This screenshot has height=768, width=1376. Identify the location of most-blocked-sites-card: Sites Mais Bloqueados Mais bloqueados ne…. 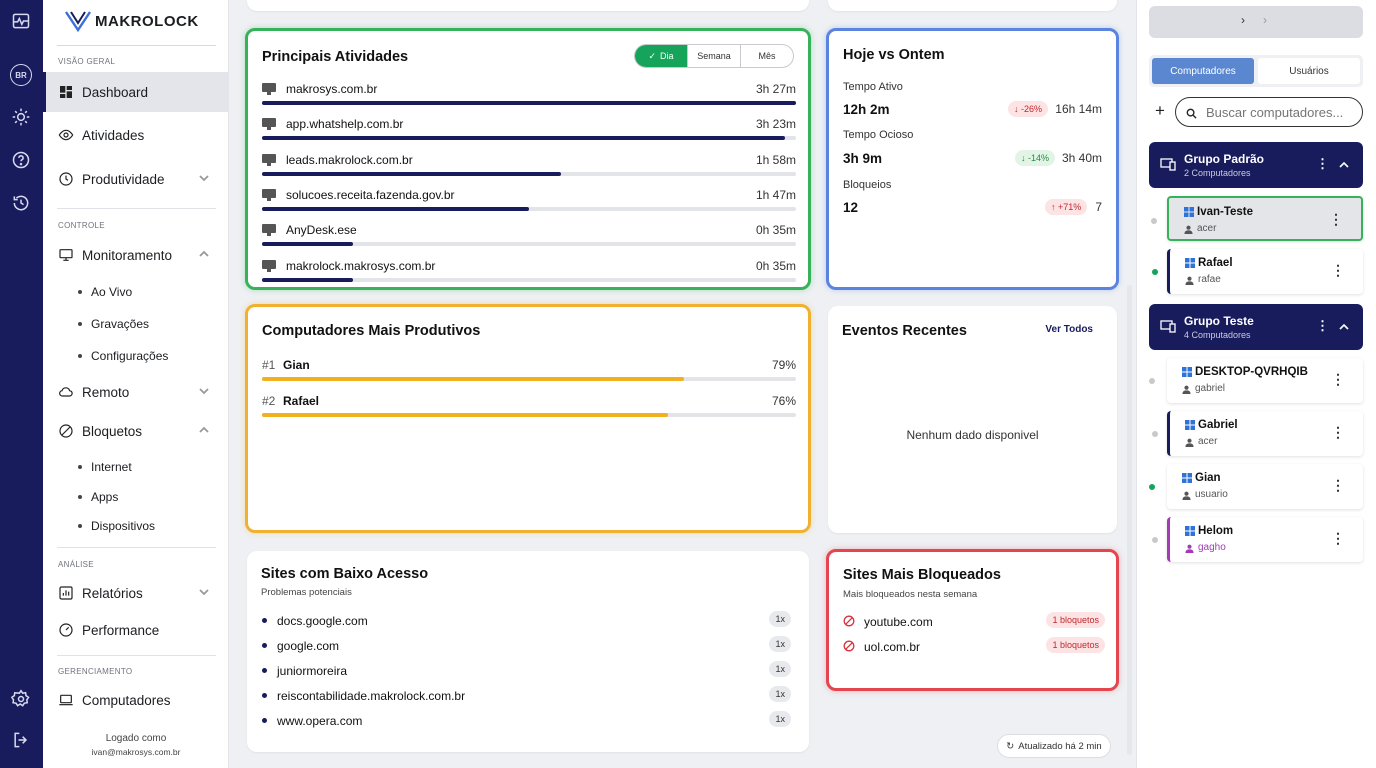
(972, 620).